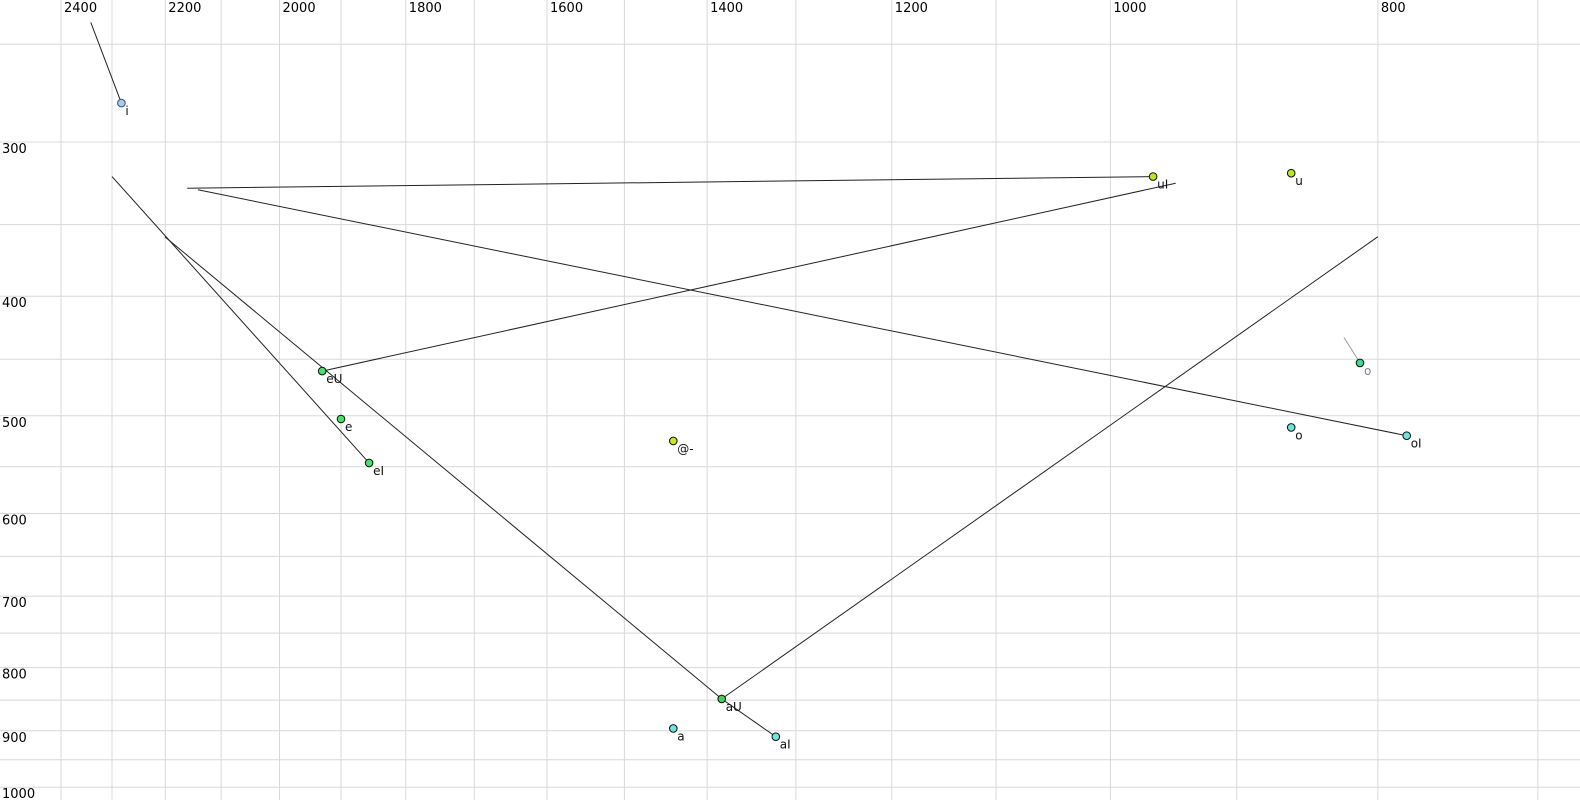 The height and width of the screenshot is (800, 1580). I want to click on vowel-point-aI, so click(776, 737).